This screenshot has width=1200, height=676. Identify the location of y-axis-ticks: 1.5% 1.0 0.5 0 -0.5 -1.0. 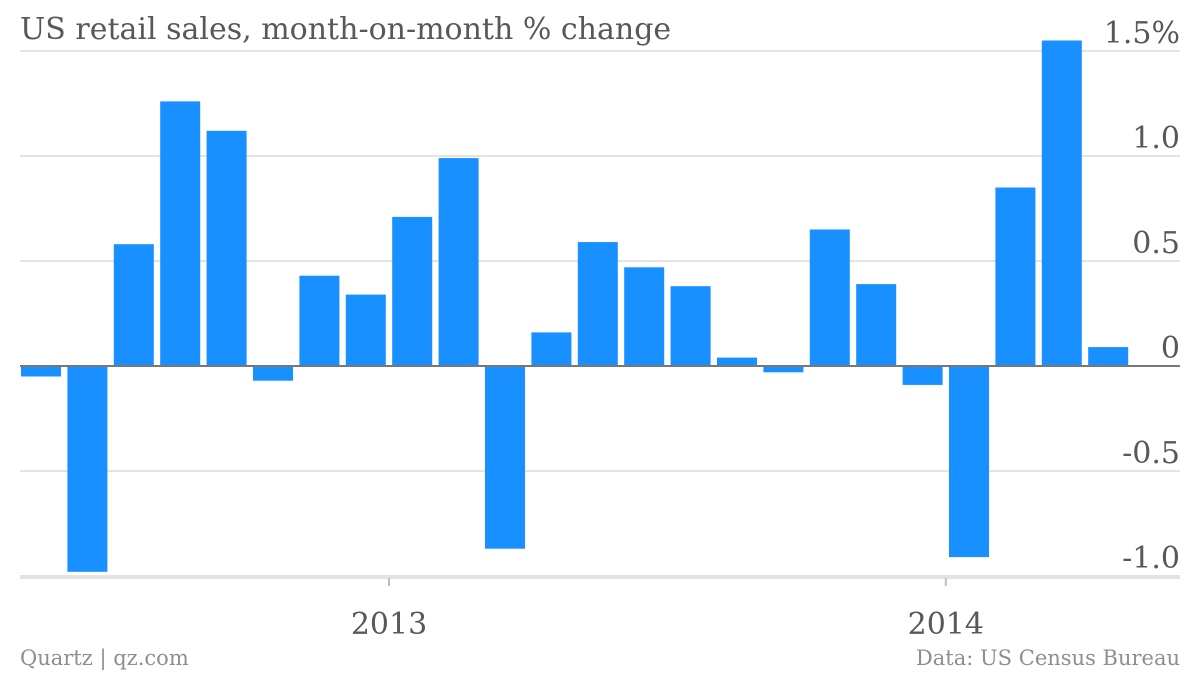
(1142, 296).